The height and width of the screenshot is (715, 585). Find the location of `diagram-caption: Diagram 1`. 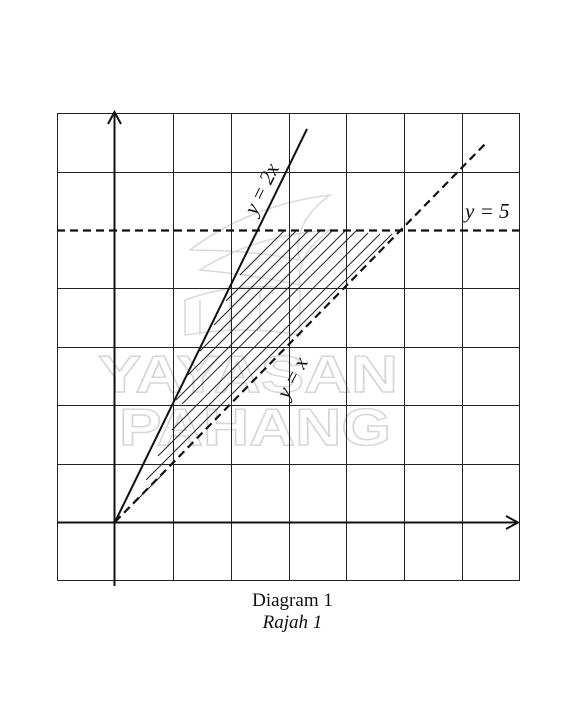

diagram-caption: Diagram 1 is located at coordinates (292, 600).